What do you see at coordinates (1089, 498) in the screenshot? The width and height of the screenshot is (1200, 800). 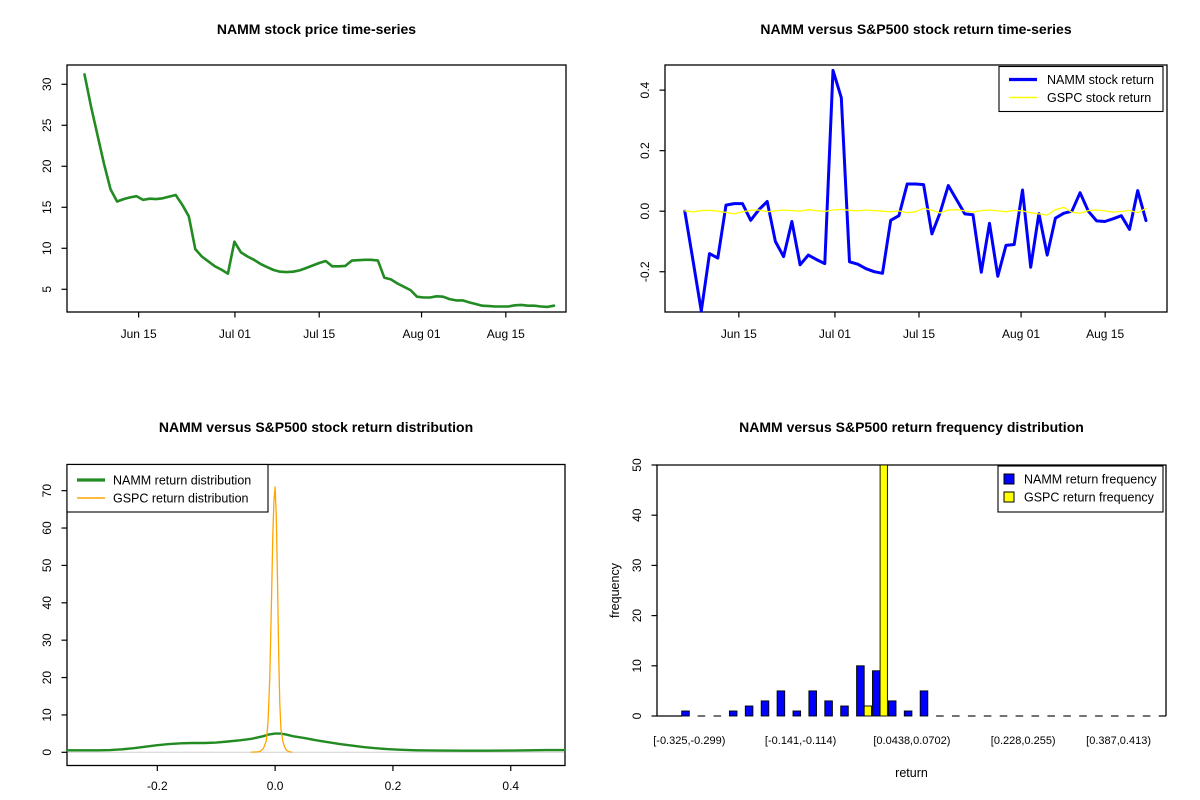 I see `gspc-return-frequency-legend-label: GSPC return frequency` at bounding box center [1089, 498].